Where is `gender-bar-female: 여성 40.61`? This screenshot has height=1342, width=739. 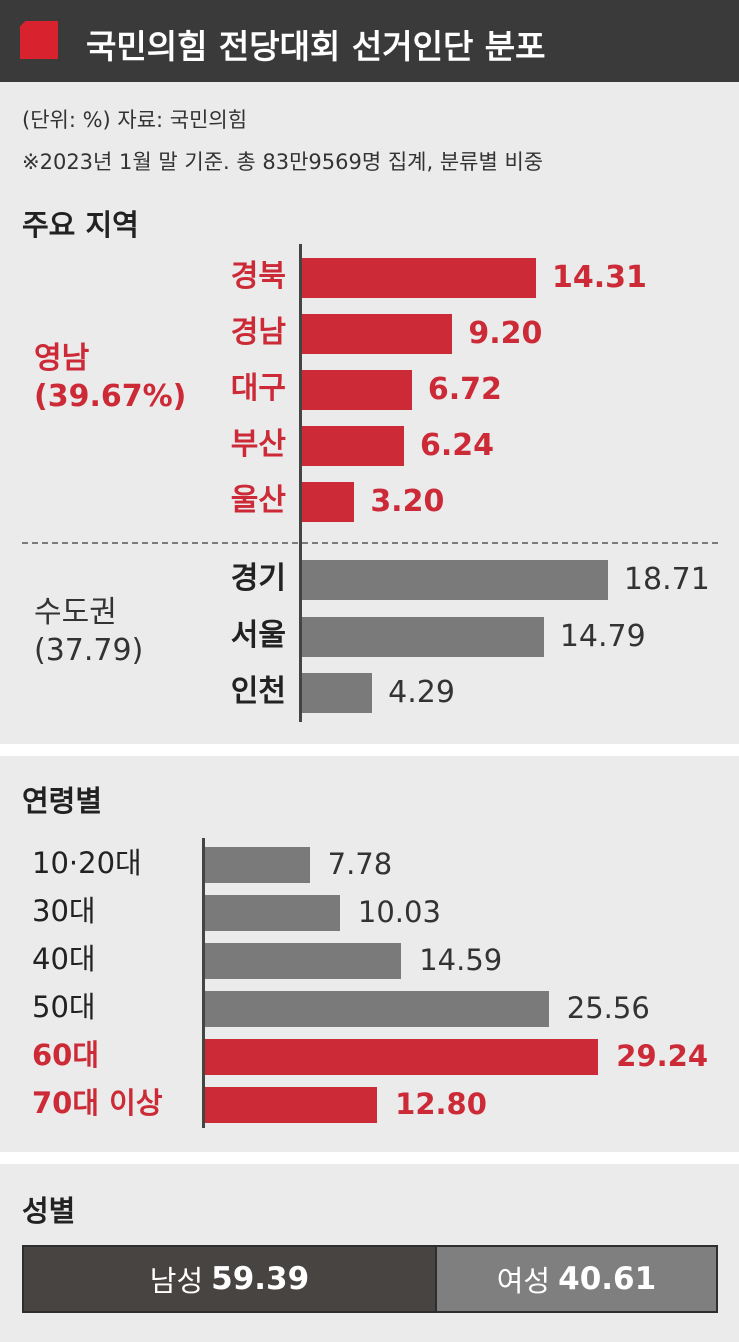 gender-bar-female: 여성 40.61 is located at coordinates (575, 1279).